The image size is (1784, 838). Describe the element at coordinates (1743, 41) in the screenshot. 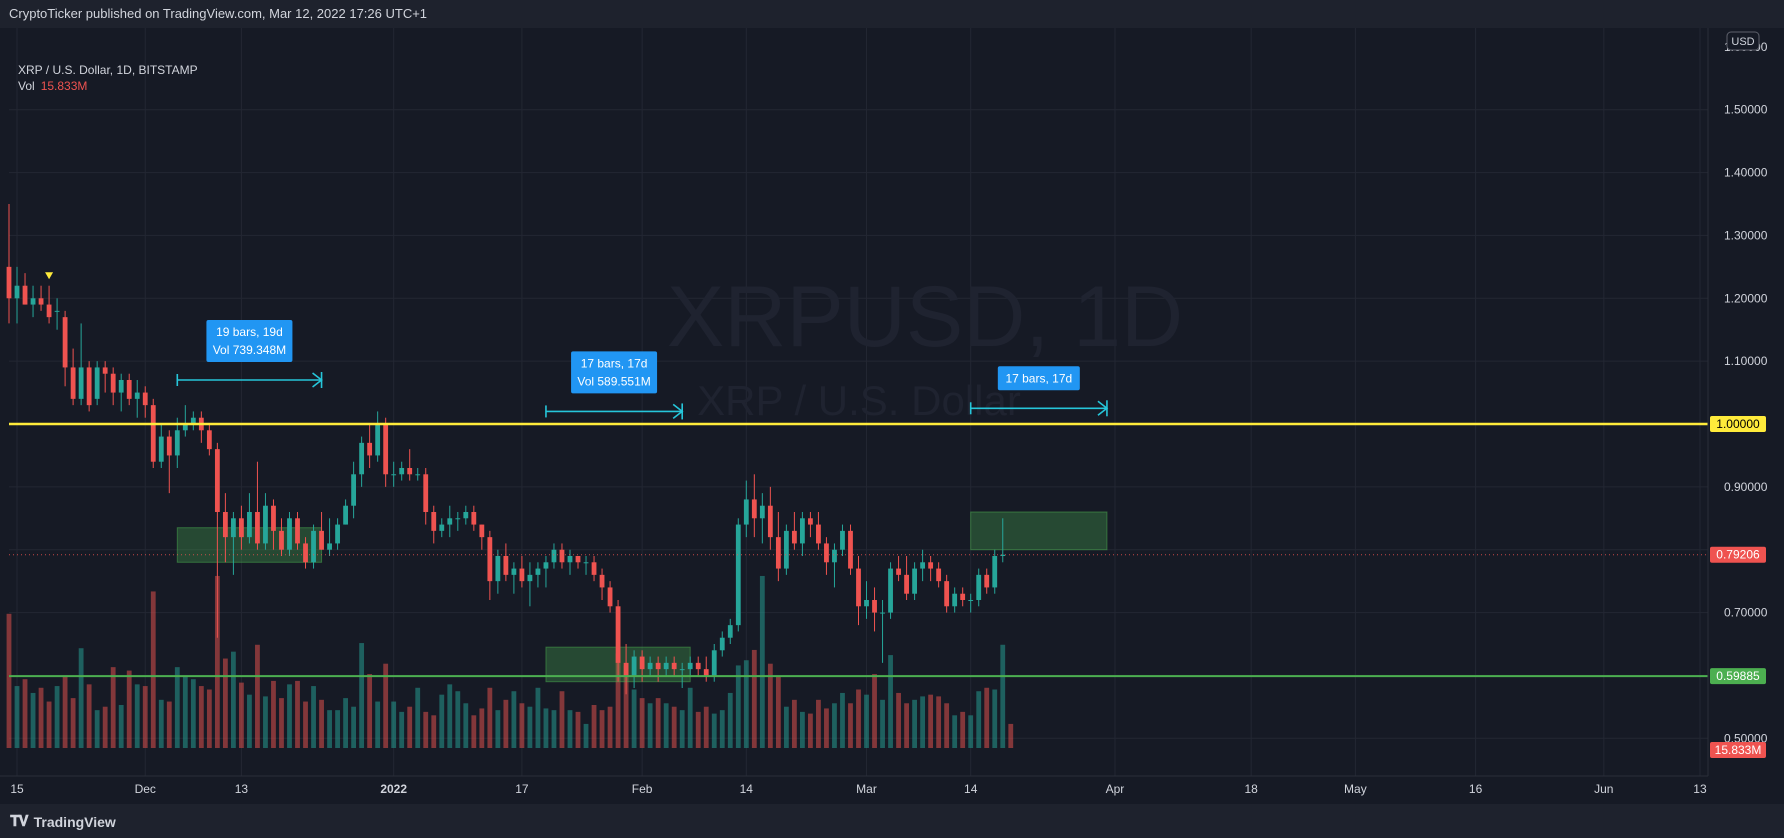

I see `currency-badge` at that location.